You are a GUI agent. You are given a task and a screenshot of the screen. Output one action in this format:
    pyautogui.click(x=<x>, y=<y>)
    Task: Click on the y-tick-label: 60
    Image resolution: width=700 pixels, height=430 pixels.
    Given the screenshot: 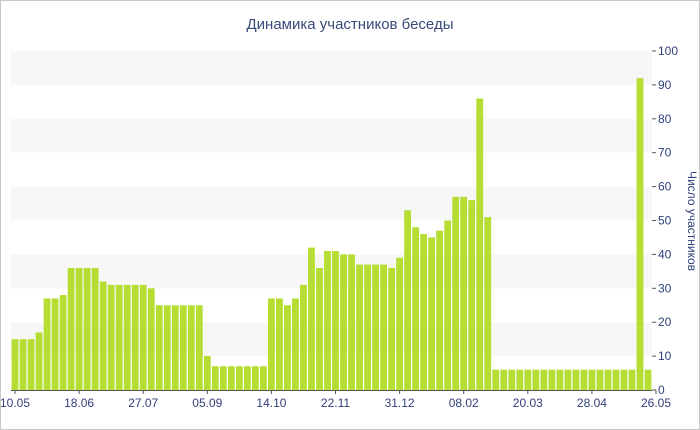 What is the action you would take?
    pyautogui.click(x=665, y=187)
    